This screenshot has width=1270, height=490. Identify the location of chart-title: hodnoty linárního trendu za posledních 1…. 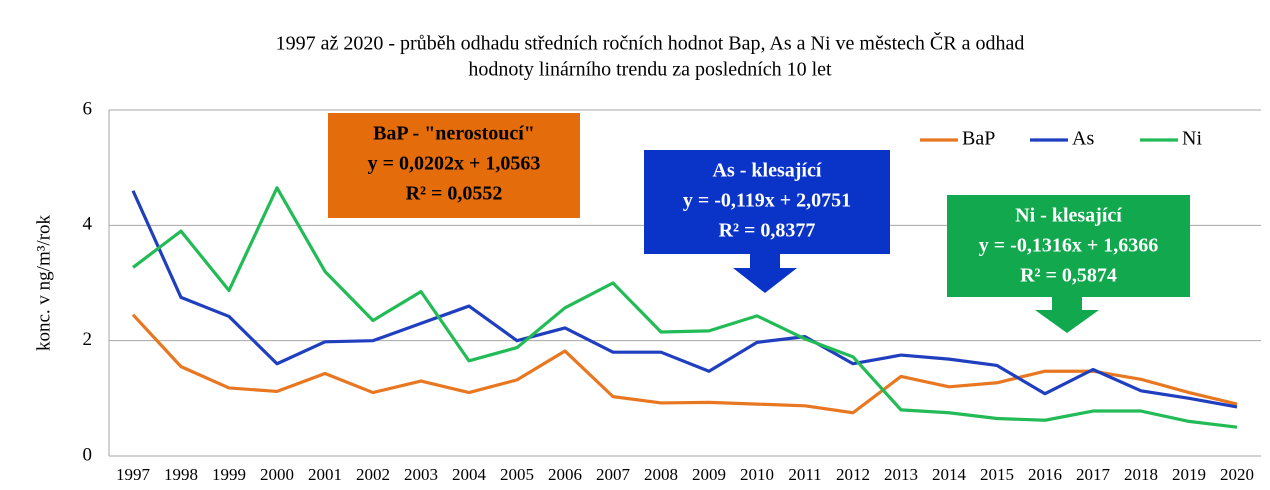
(650, 70).